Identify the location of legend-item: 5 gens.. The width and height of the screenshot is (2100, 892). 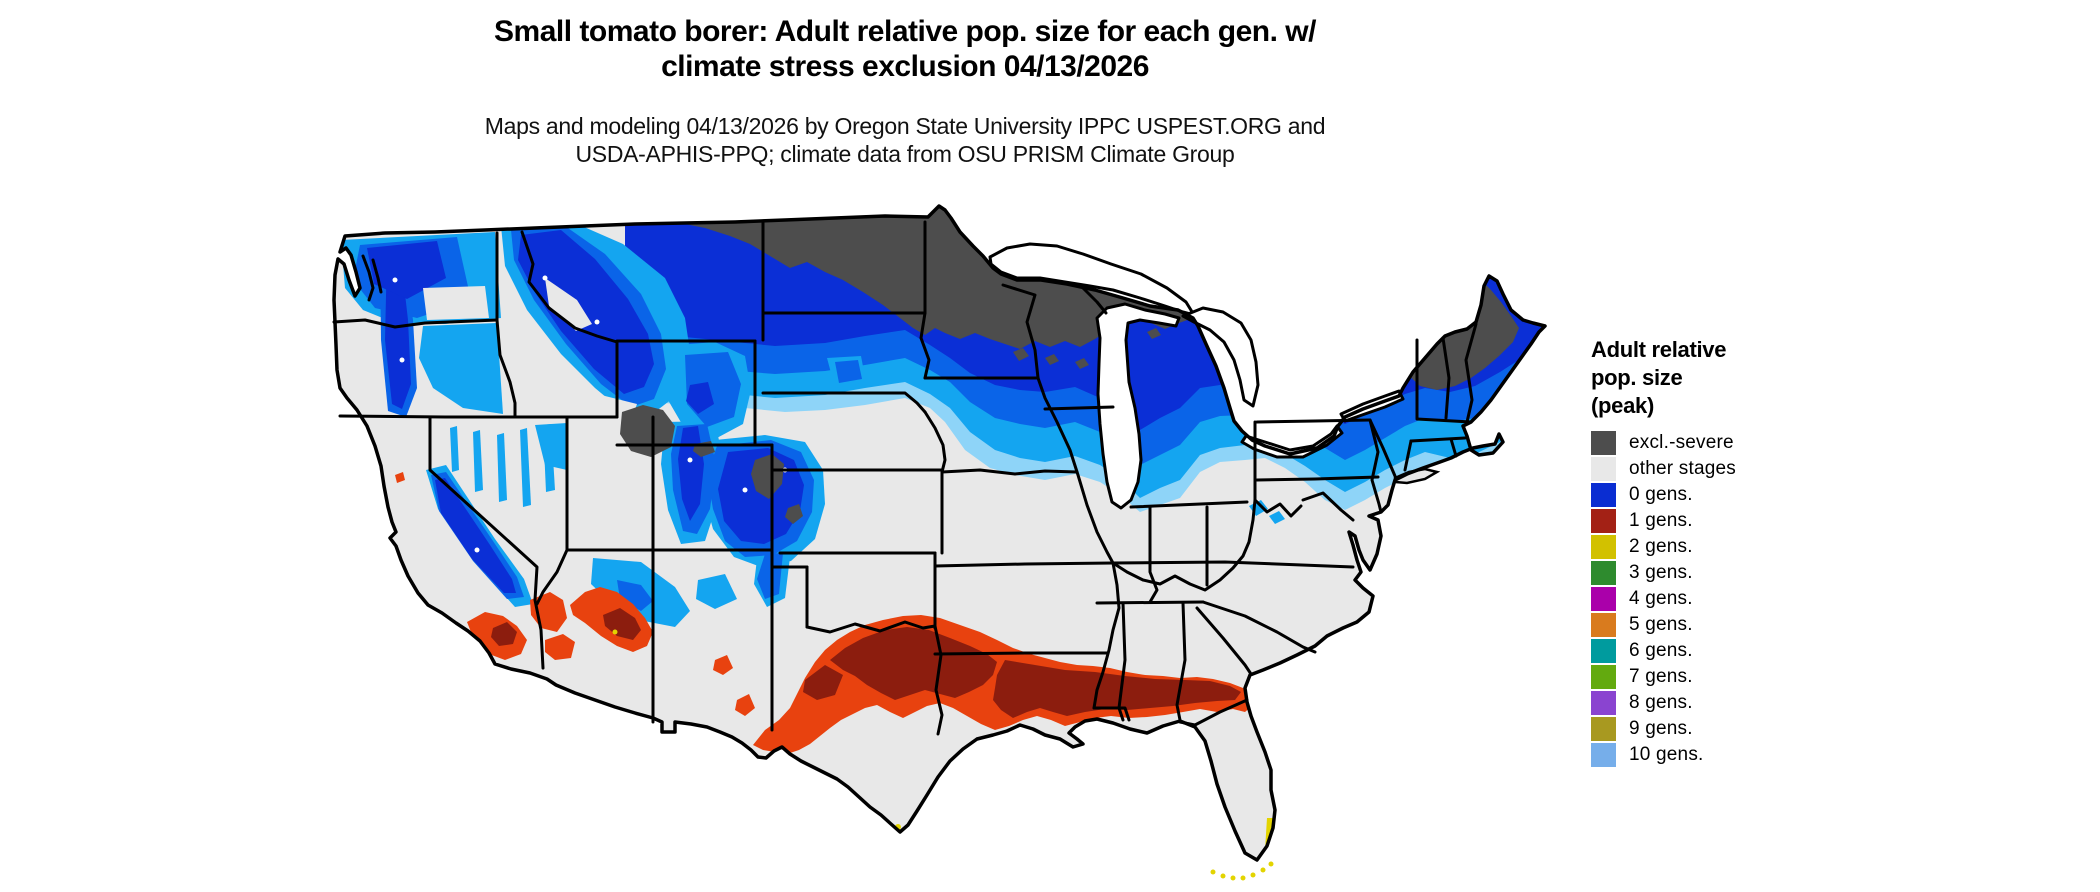
(1756, 625).